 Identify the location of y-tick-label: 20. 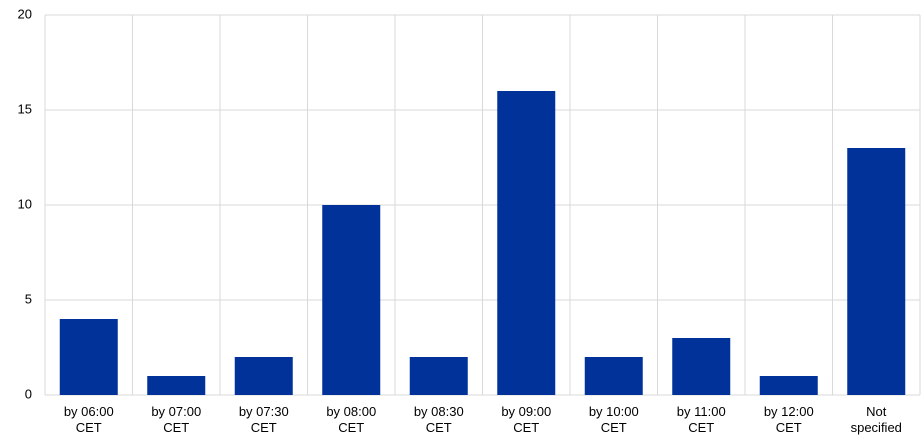
(25, 13).